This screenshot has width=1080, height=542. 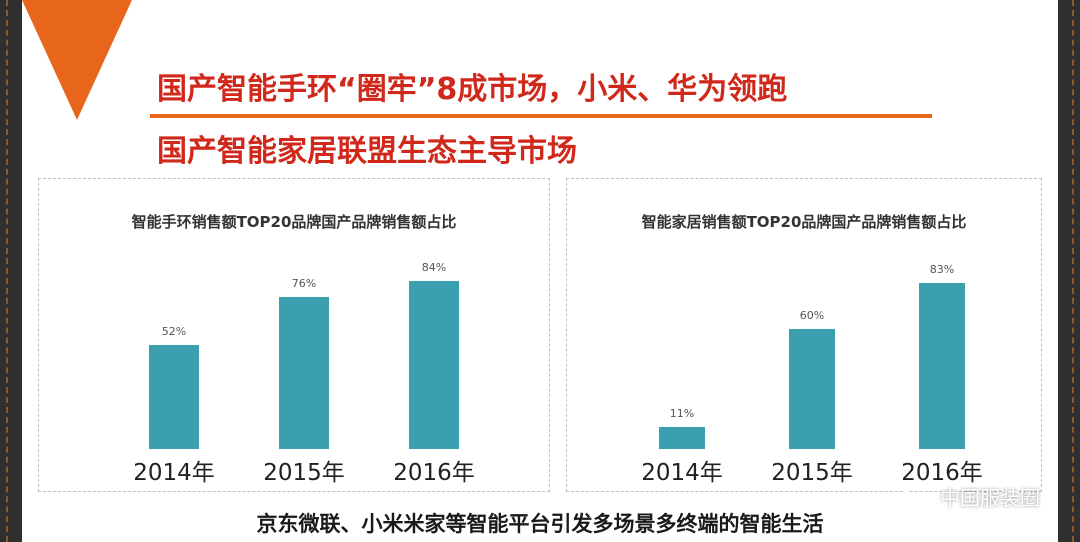 I want to click on value-label-1: 76%, so click(x=304, y=283).